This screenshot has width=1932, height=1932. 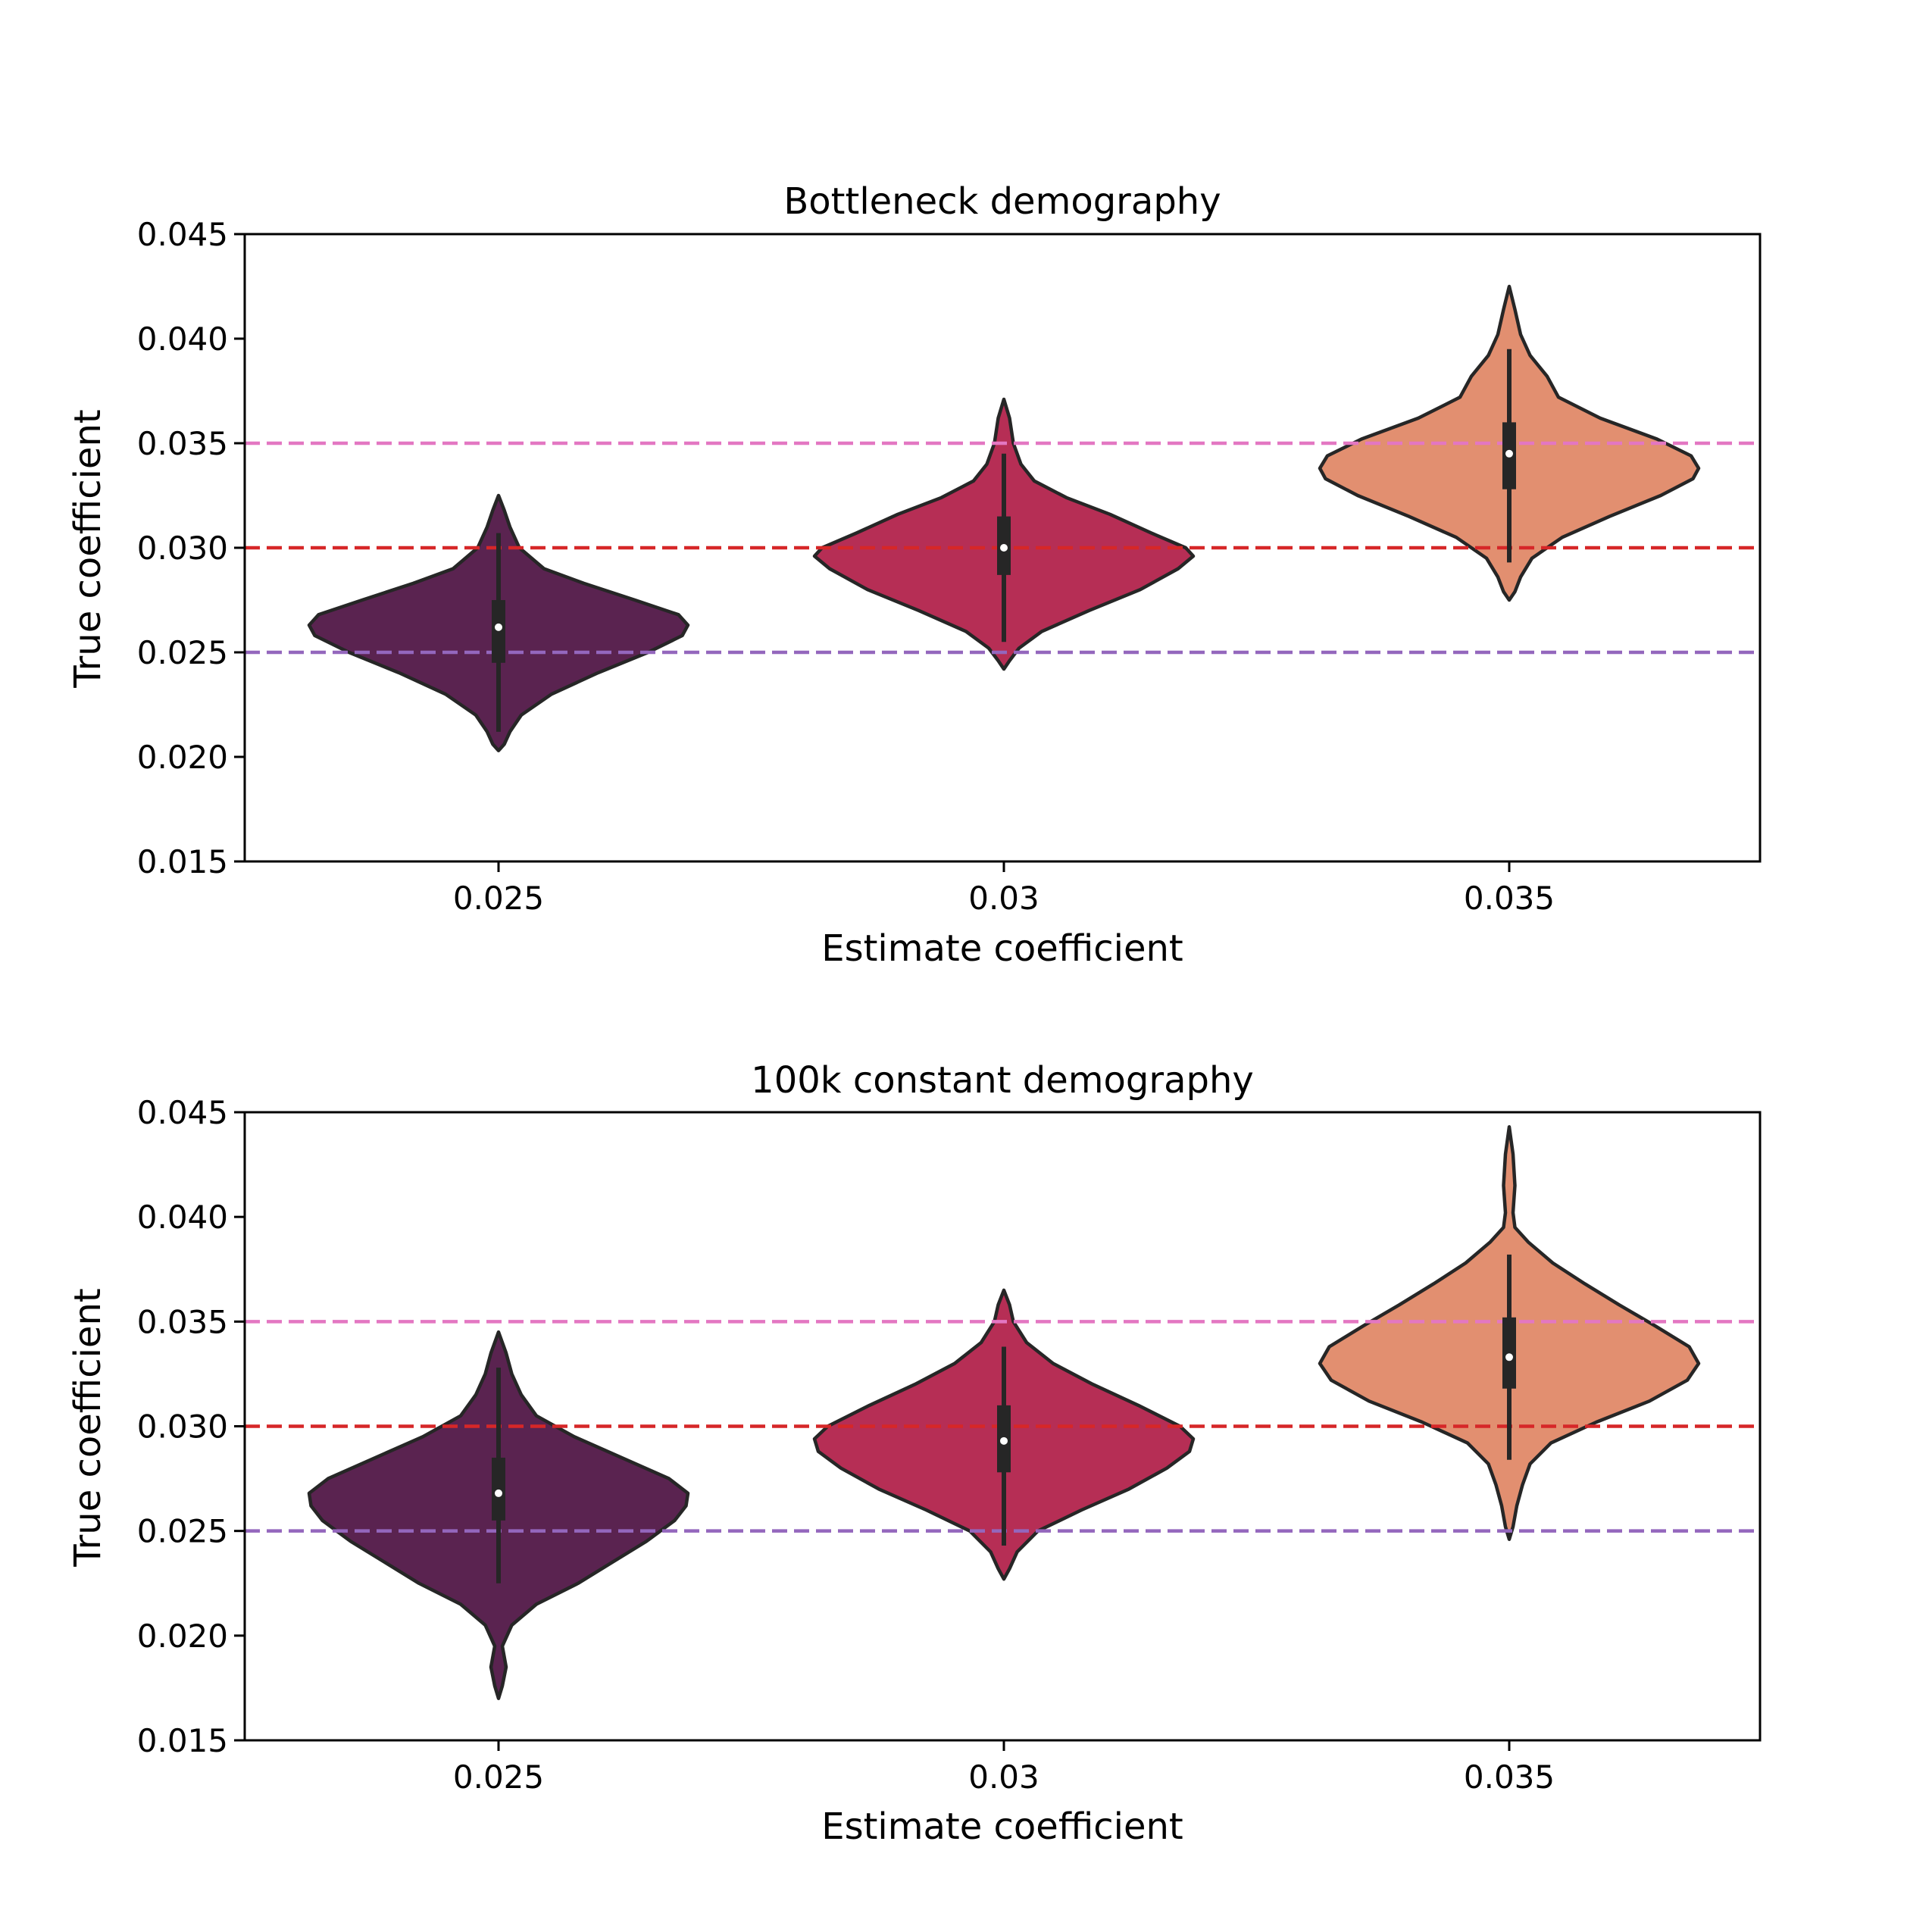 I want to click on panel-title: 100k constant demography, so click(x=1003, y=1080).